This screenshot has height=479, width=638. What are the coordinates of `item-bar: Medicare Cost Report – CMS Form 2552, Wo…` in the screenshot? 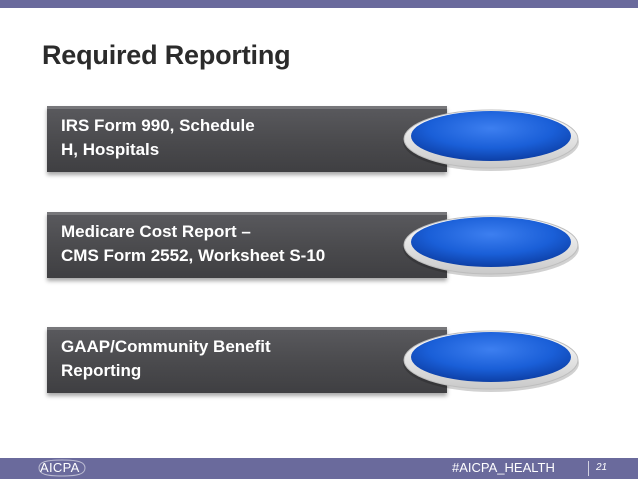 It's located at (247, 245).